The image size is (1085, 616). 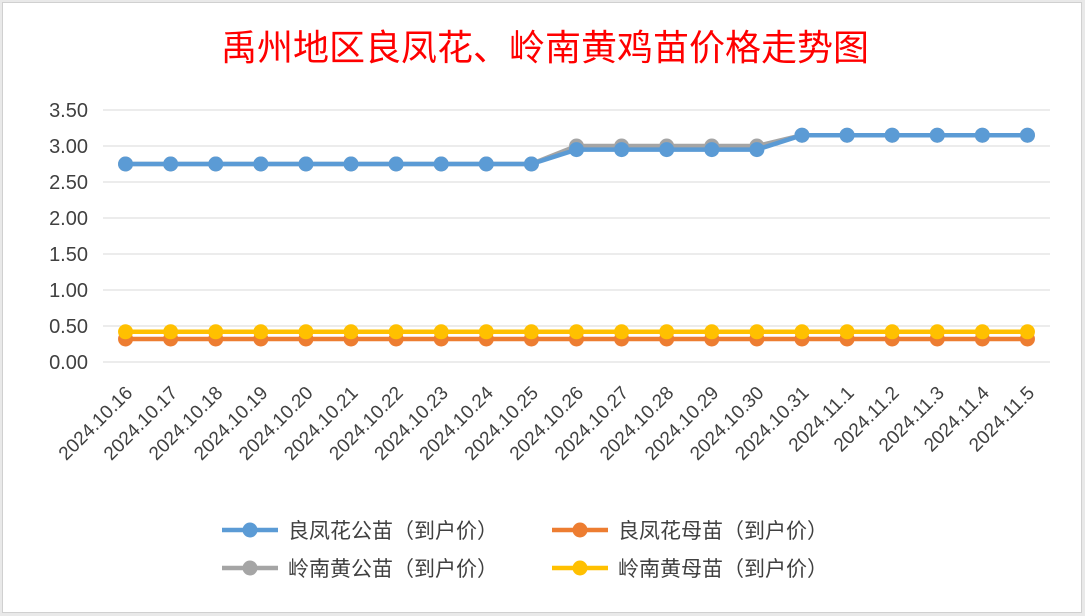 I want to click on legend-item-0: 良凤花公苗（到户价）, so click(x=360, y=531).